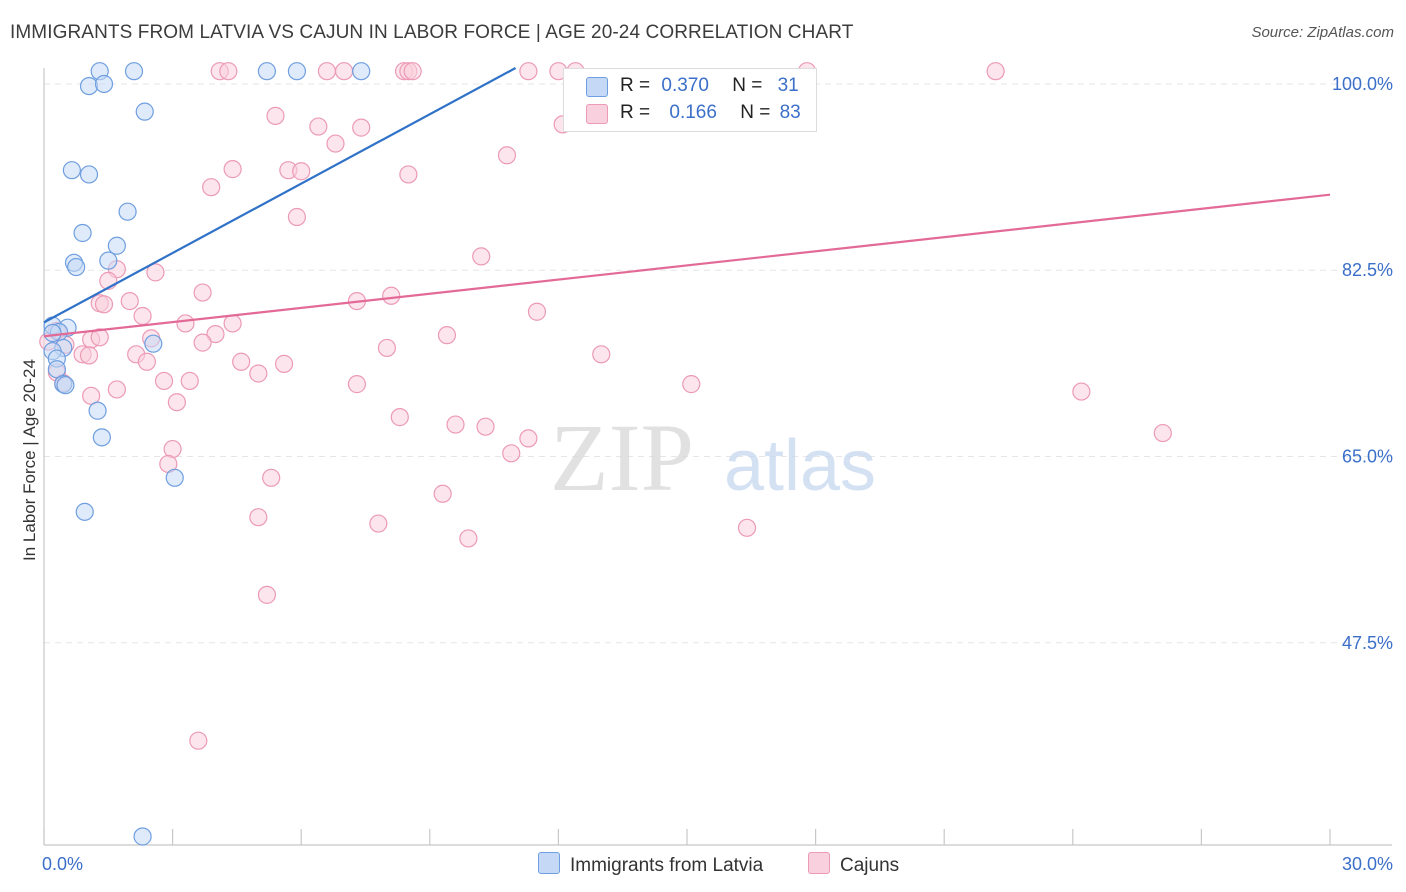  Describe the element at coordinates (693, 112) in the screenshot. I see `cajun-r-value: 0.166` at that location.